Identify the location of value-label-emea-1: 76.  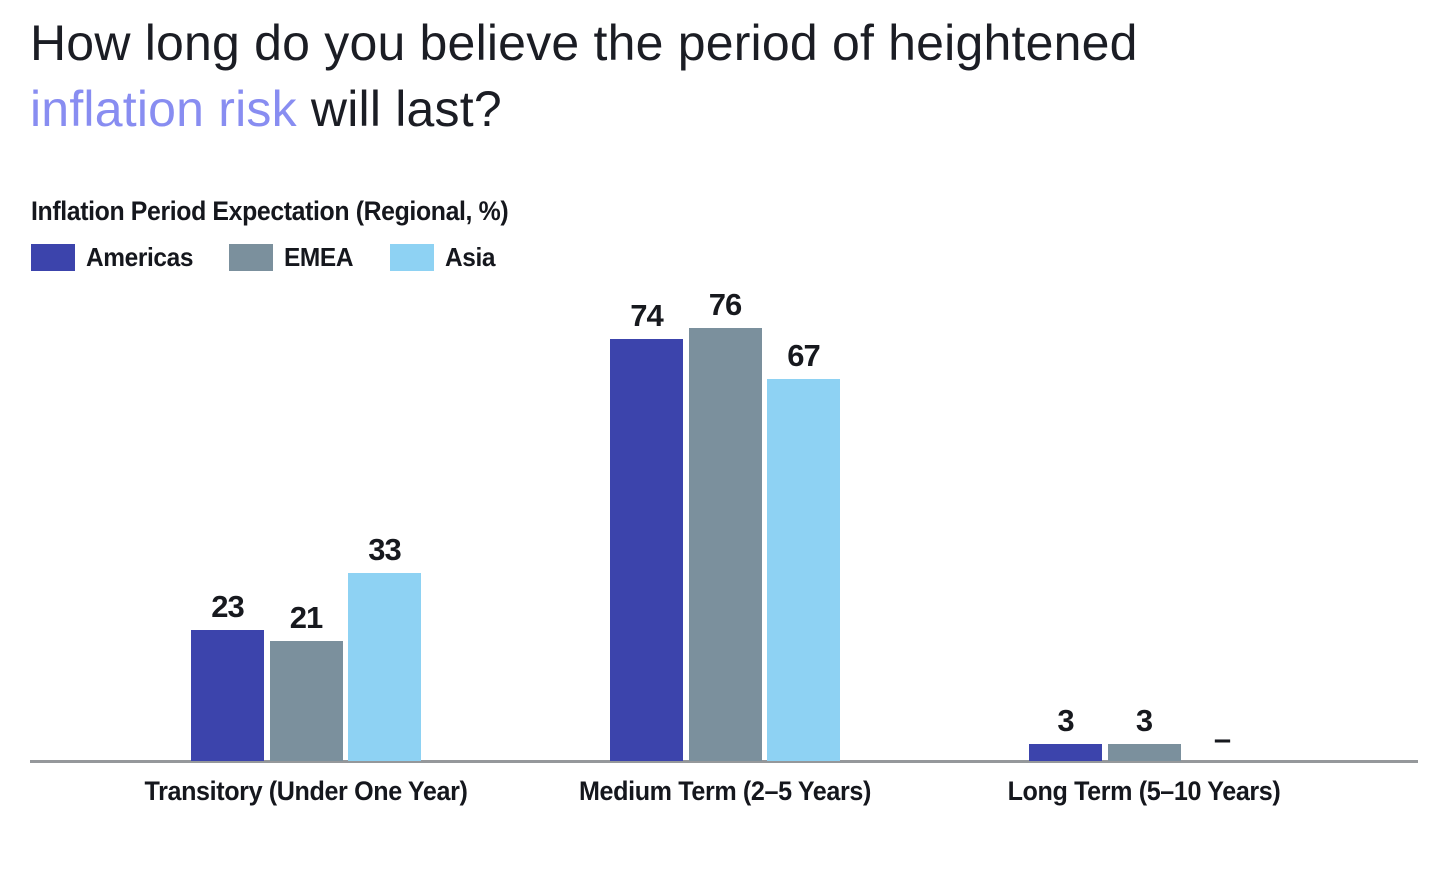
(725, 304).